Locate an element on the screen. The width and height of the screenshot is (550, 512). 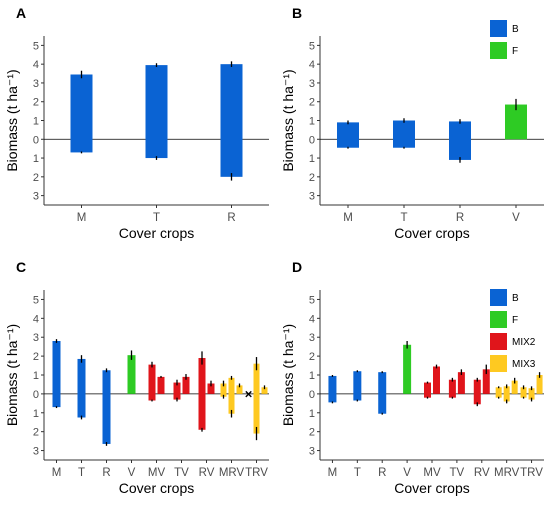
x-tick-label: MV is located at coordinates (432, 473).